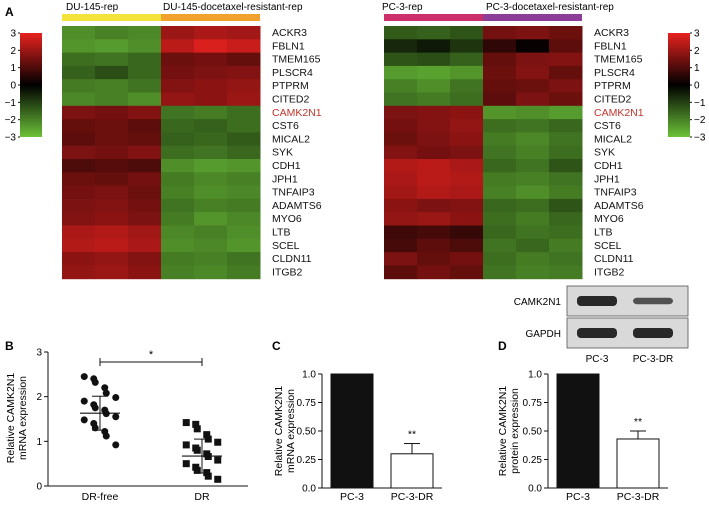 This screenshot has width=709, height=506. I want to click on panel-label-d: D, so click(502, 346).